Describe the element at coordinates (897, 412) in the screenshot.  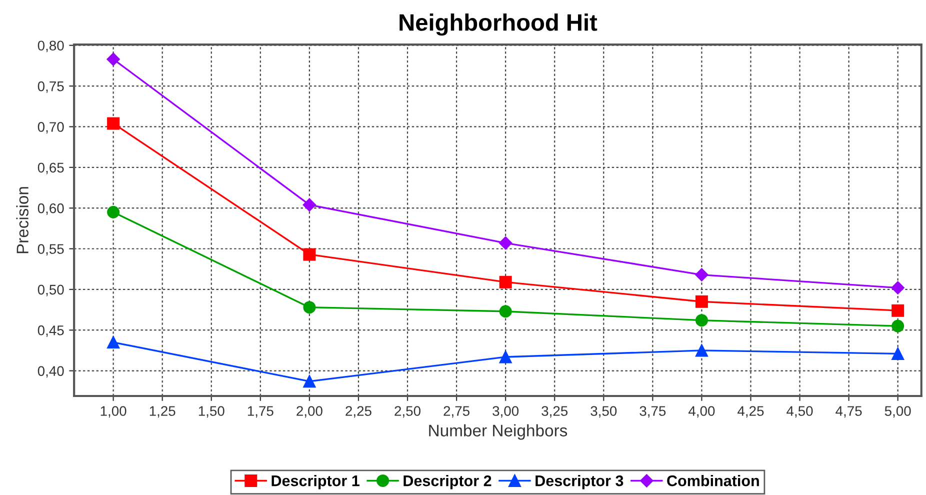
I see `x-tick-label: 5,00` at that location.